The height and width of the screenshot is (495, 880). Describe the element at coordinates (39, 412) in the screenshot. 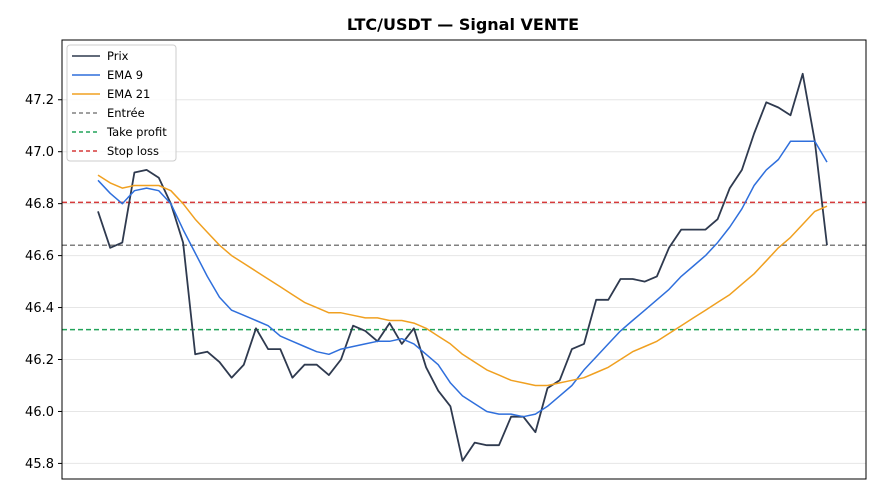

I see `y-tick-label: 46.0` at that location.